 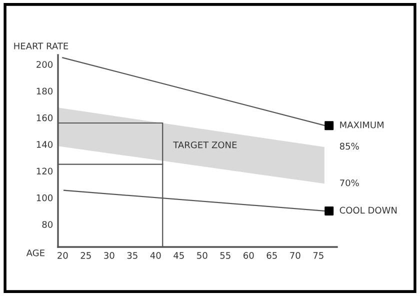 What do you see at coordinates (44, 171) in the screenshot?
I see `y-tick-label: 120` at bounding box center [44, 171].